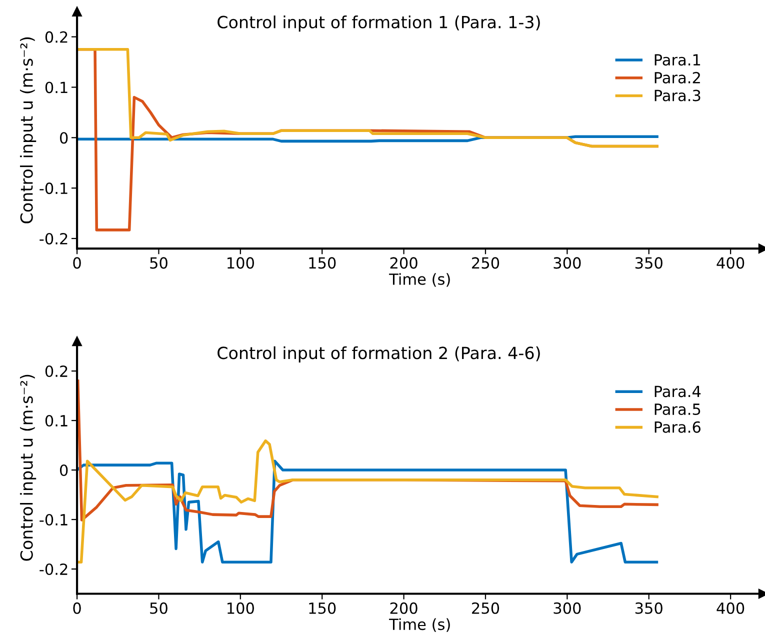  I want to click on legend-label: Para.6, so click(677, 427).